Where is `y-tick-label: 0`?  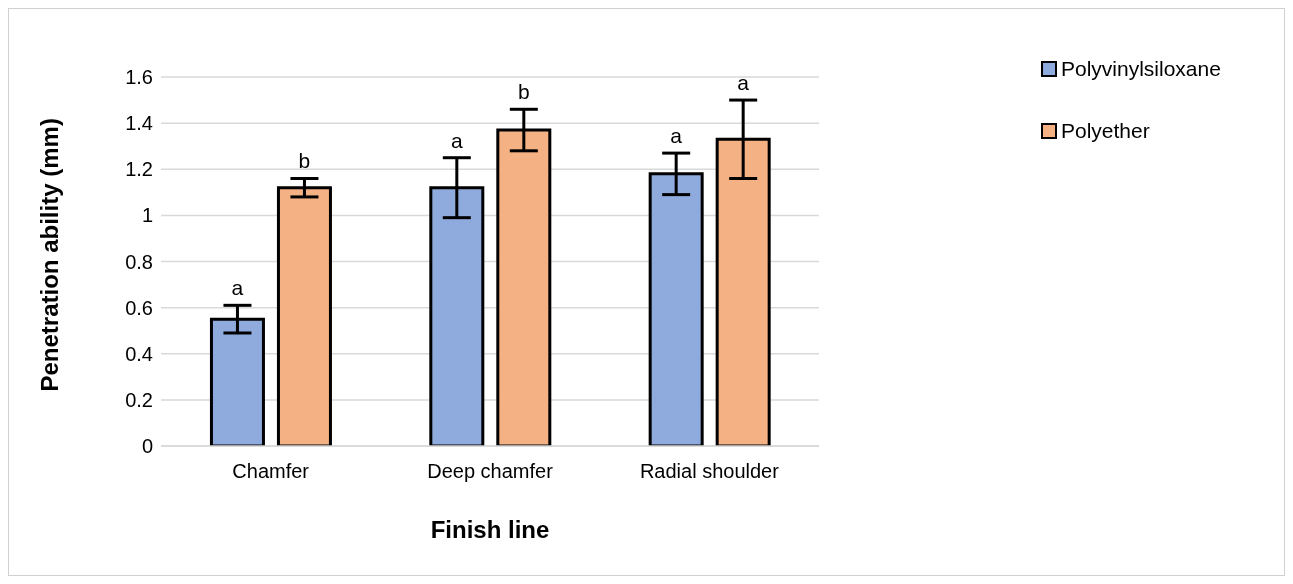 y-tick-label: 0 is located at coordinates (147, 446).